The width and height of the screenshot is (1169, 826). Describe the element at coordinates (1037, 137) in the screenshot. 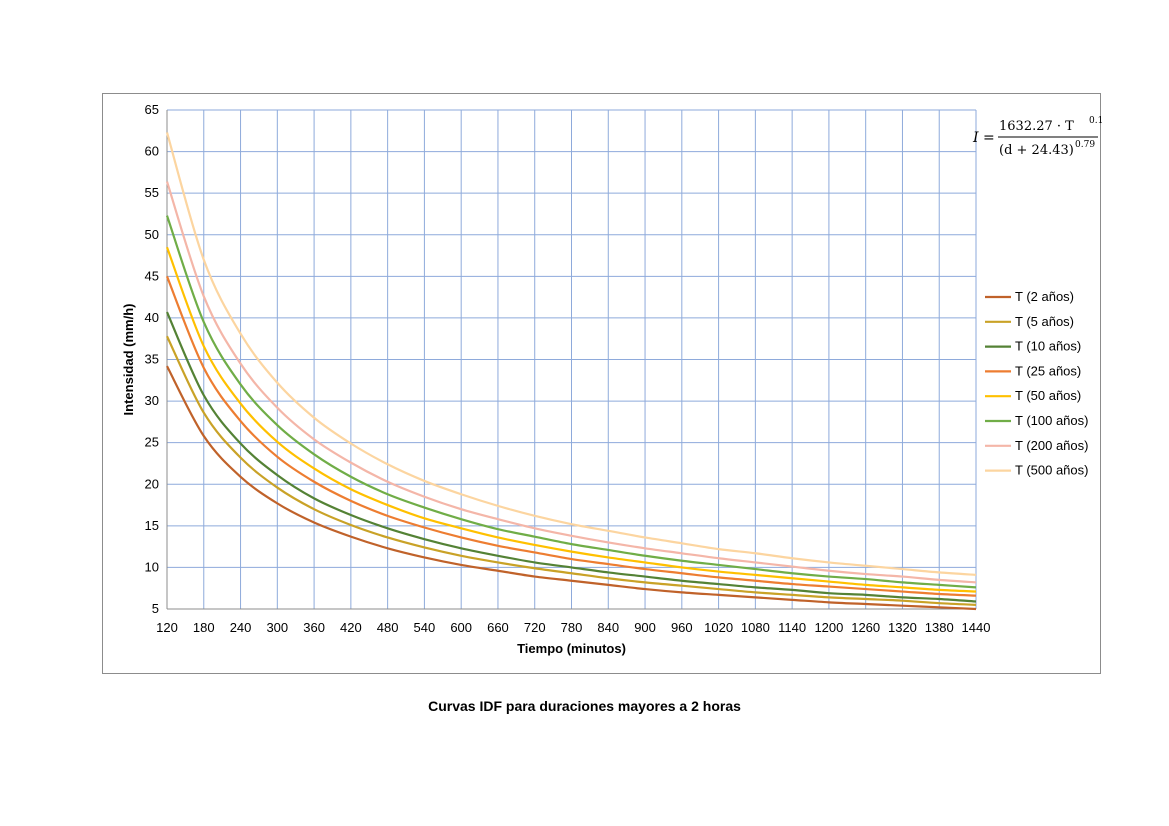

I see `formula: I = 1632.27 · T 0.11 (d + 24.43) 0.79` at that location.